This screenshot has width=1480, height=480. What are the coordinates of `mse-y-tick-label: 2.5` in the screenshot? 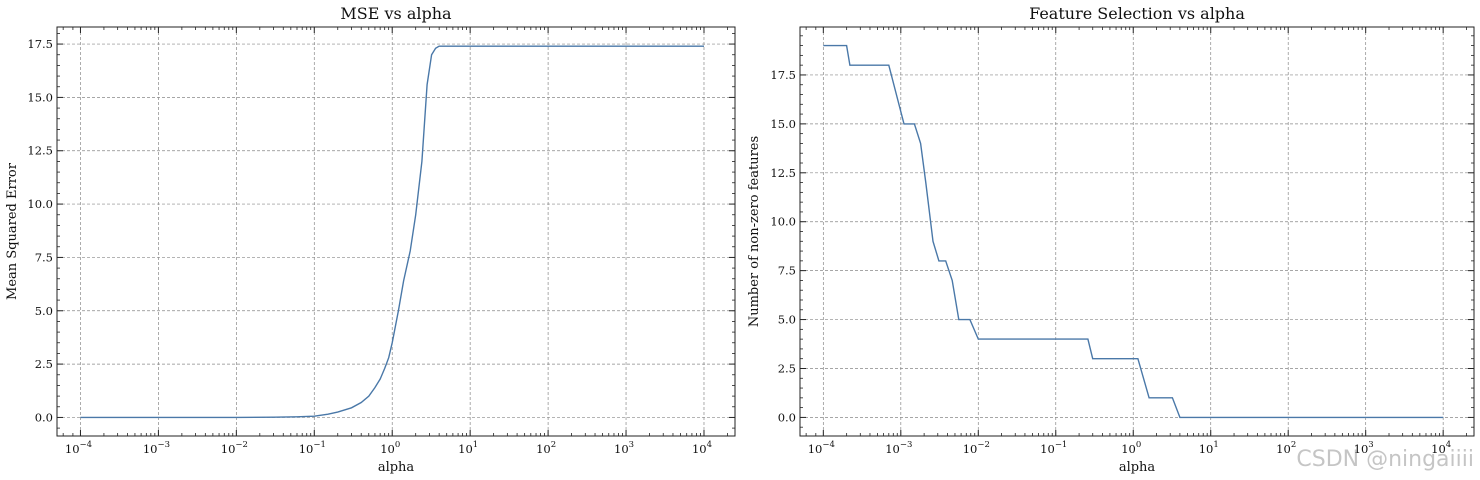 It's located at (44, 364).